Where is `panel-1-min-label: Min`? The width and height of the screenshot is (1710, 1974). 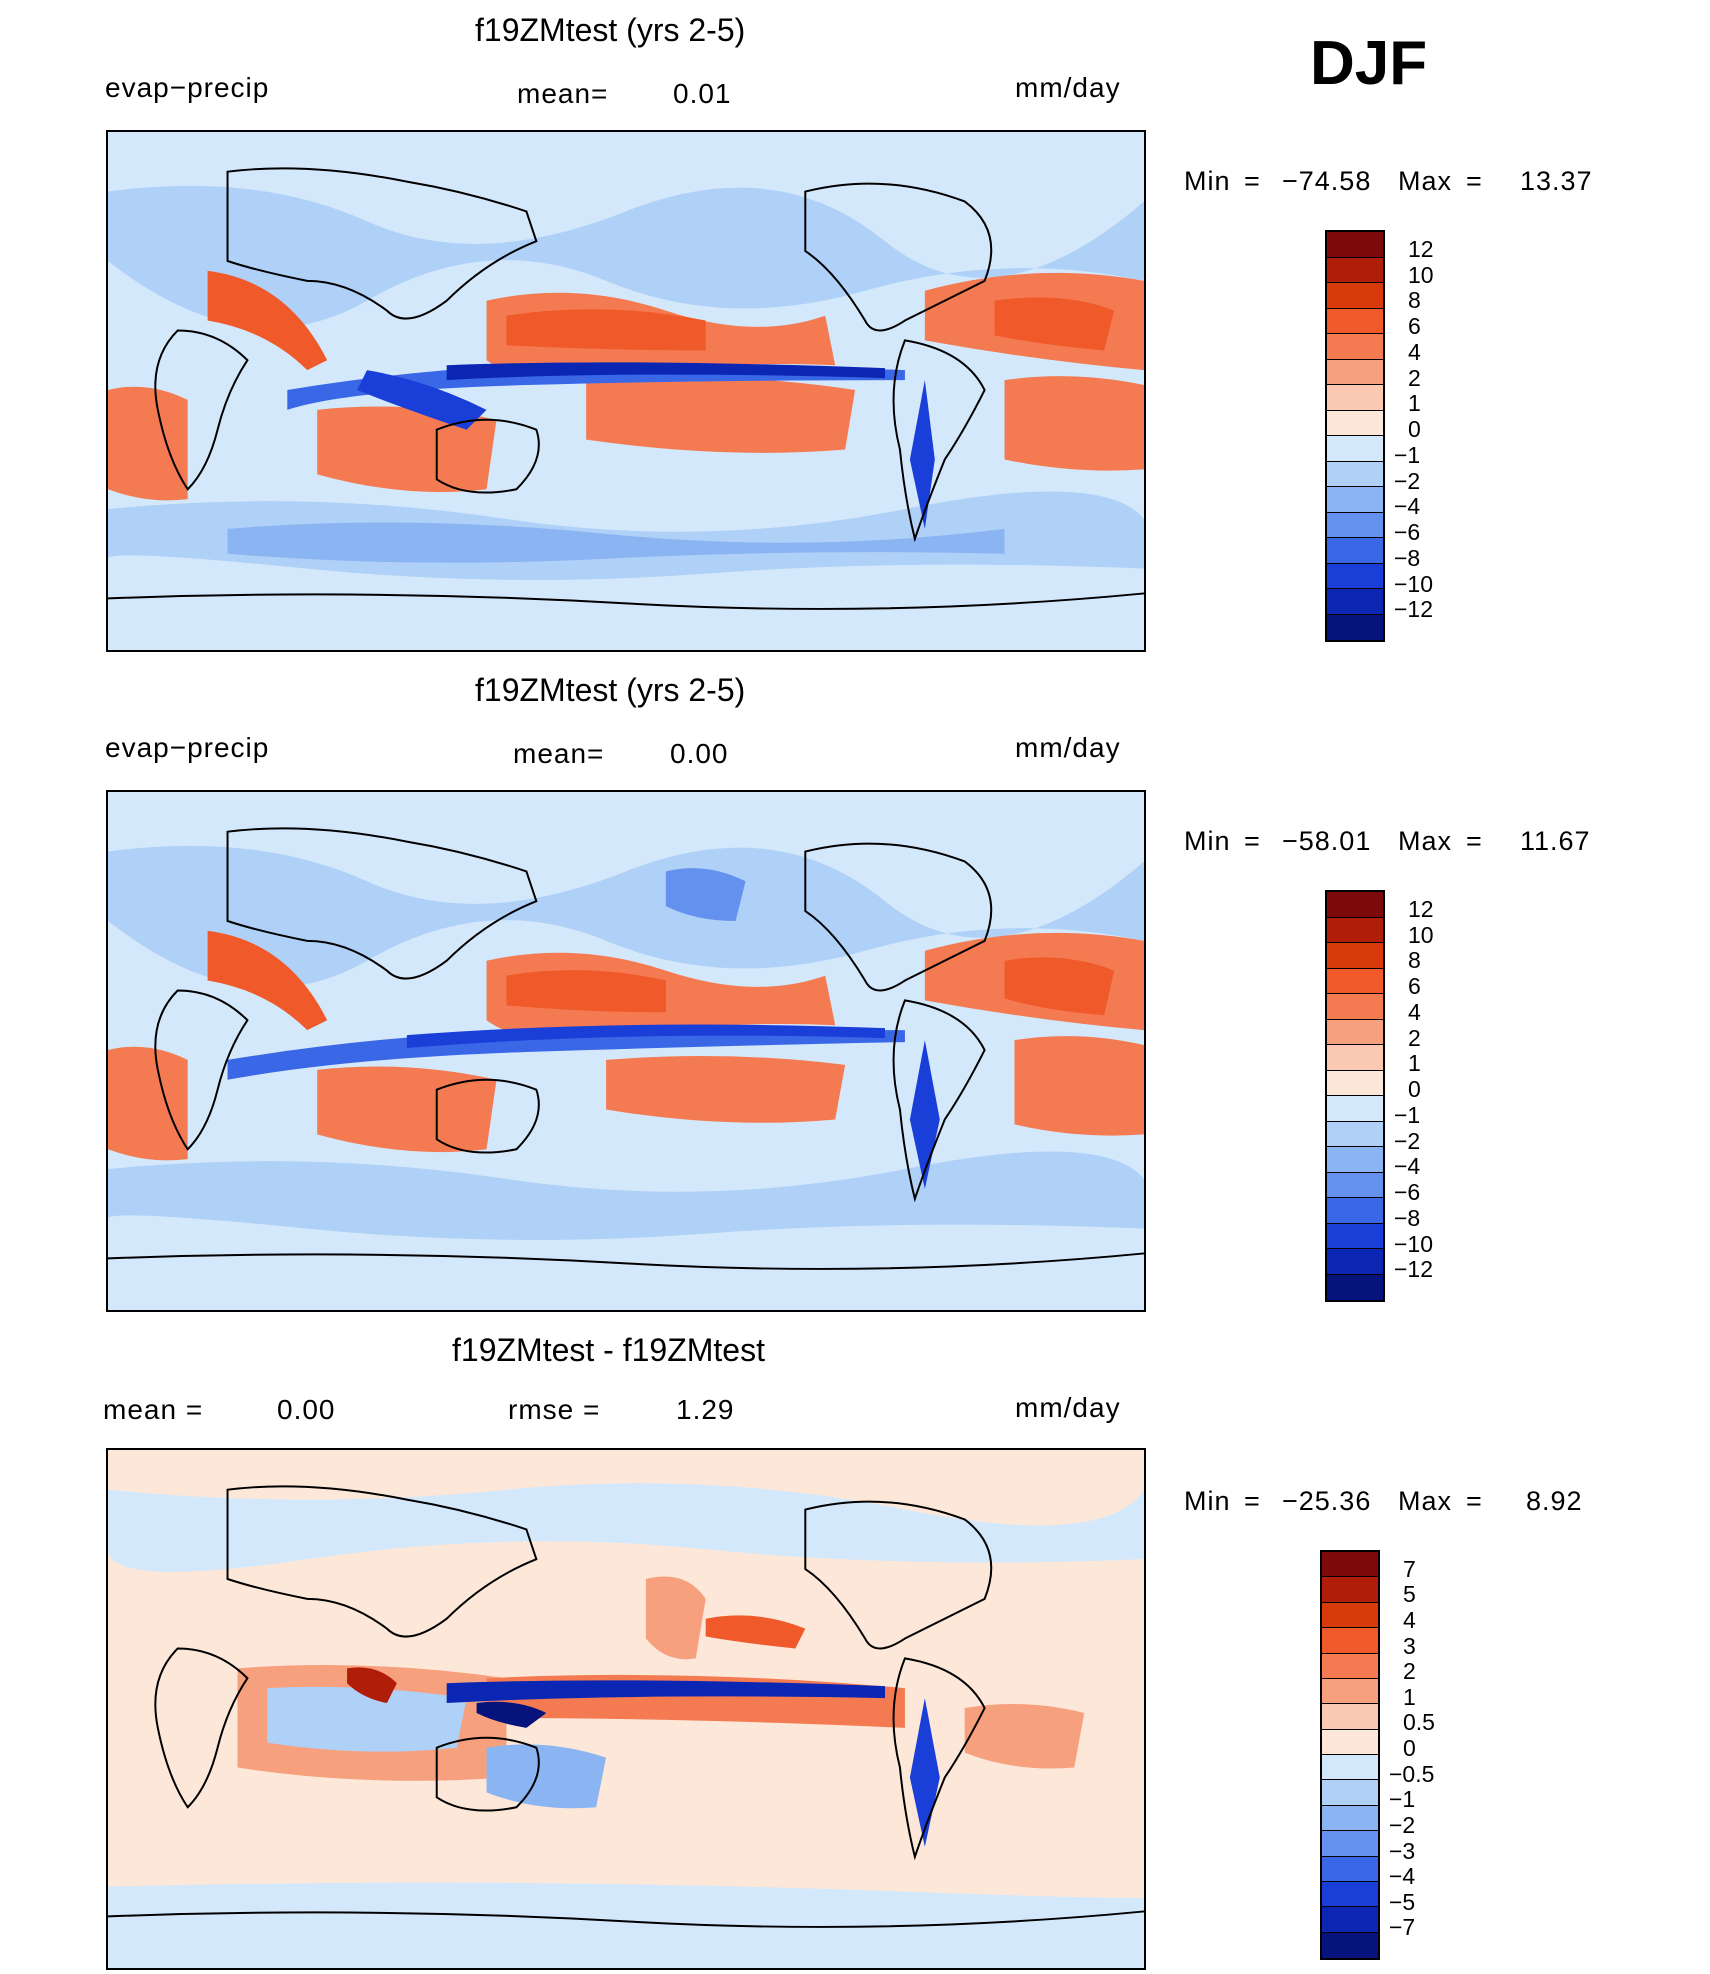 panel-1-min-label: Min is located at coordinates (1207, 181).